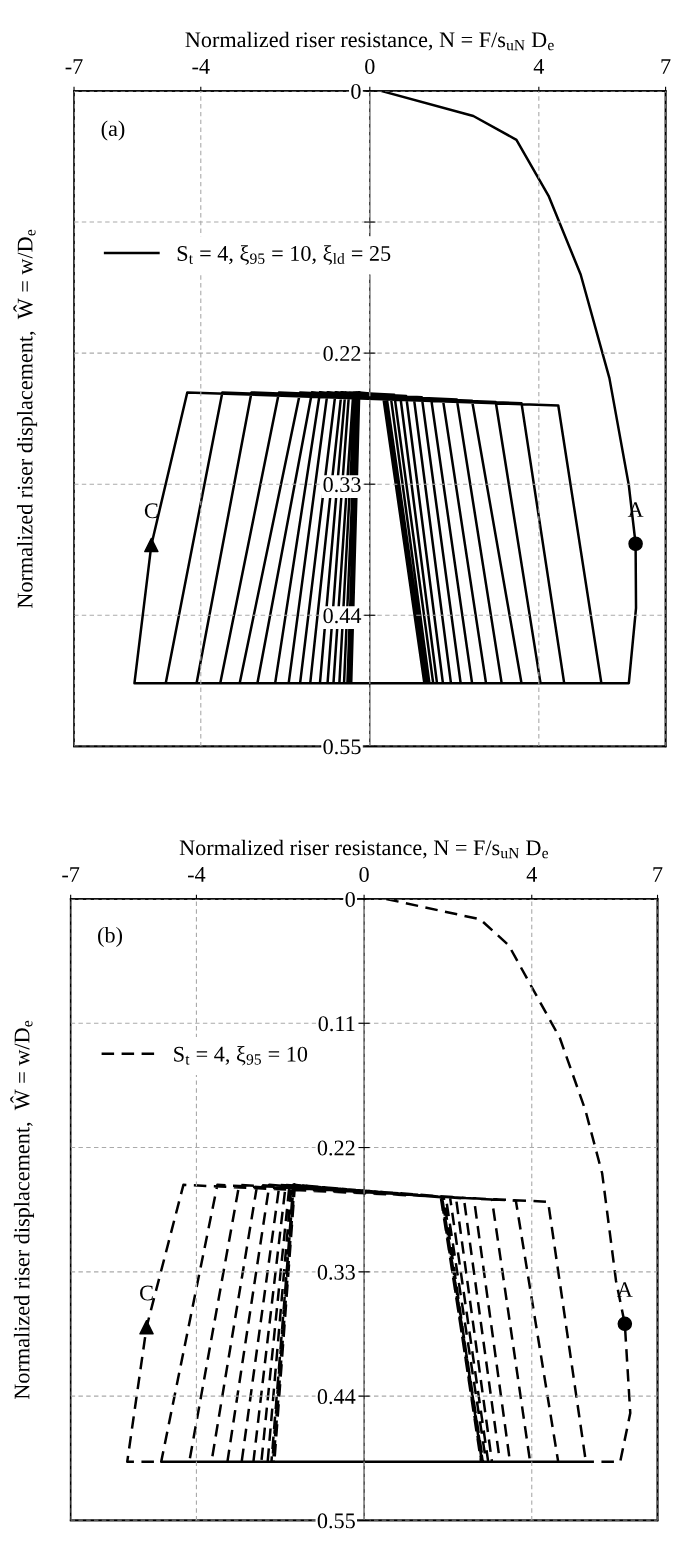 This screenshot has height=1542, width=673. I want to click on legend-label: S$_{t}$ = 4, ξ$_{95}$ = 10, ξ$_{ld}$ = 25, so click(284, 255).